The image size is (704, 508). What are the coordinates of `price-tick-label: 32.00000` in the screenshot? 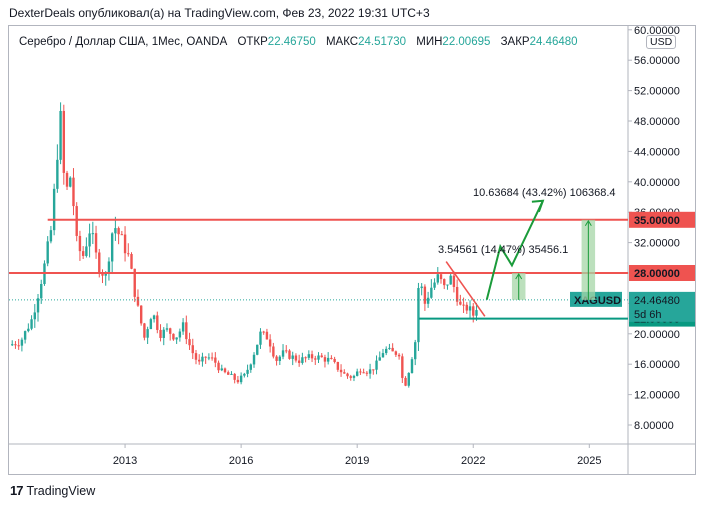 It's located at (657, 244).